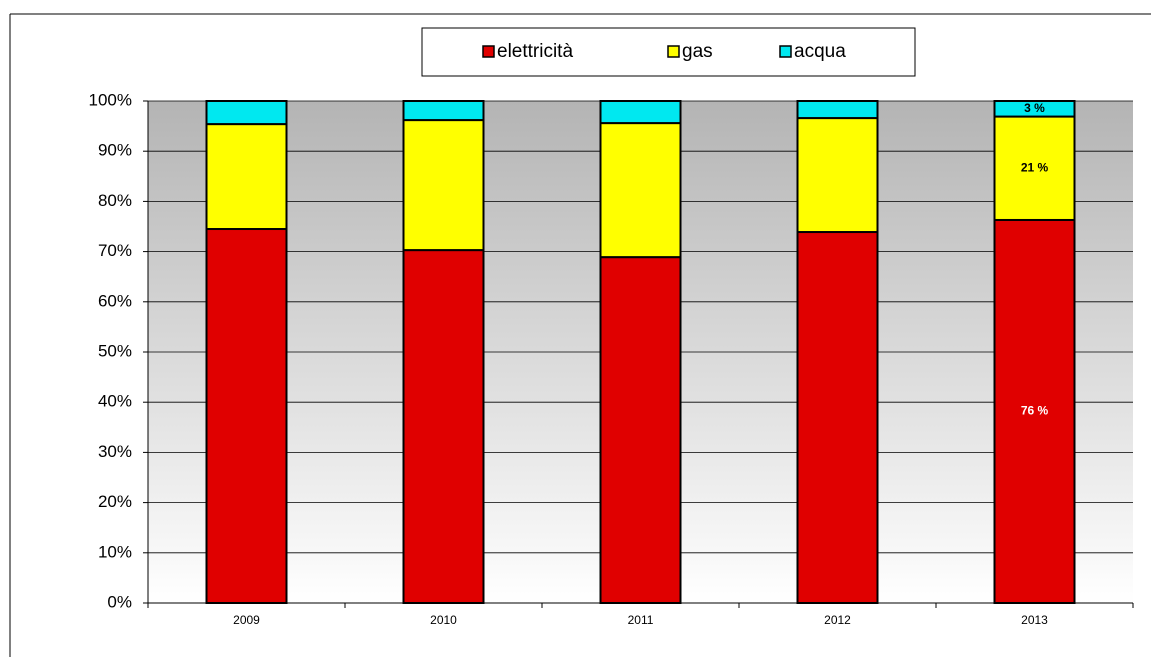 Image resolution: width=1151 pixels, height=657 pixels. I want to click on y-tick-label: 20%, so click(115, 501).